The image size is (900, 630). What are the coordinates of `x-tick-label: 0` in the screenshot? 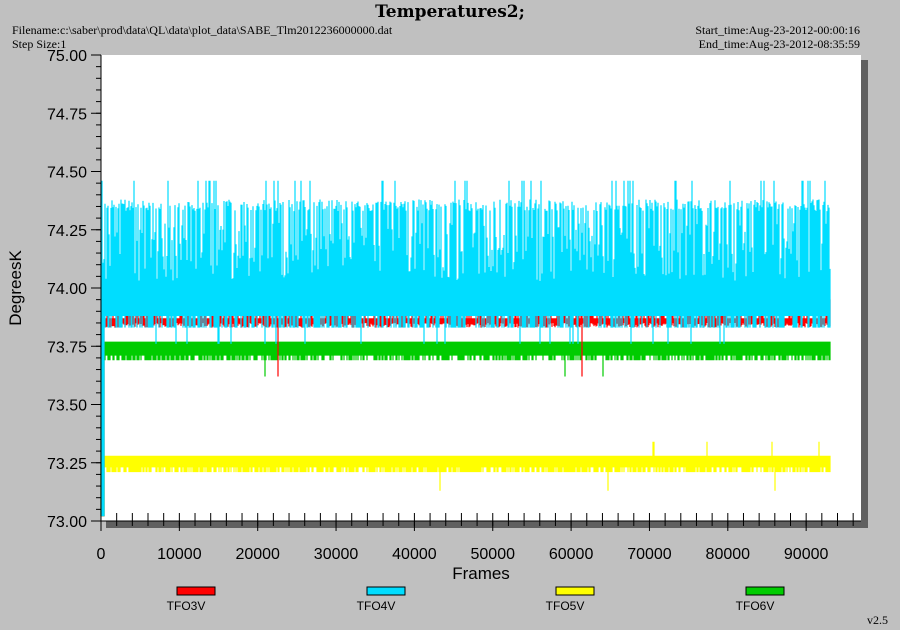 It's located at (101, 554).